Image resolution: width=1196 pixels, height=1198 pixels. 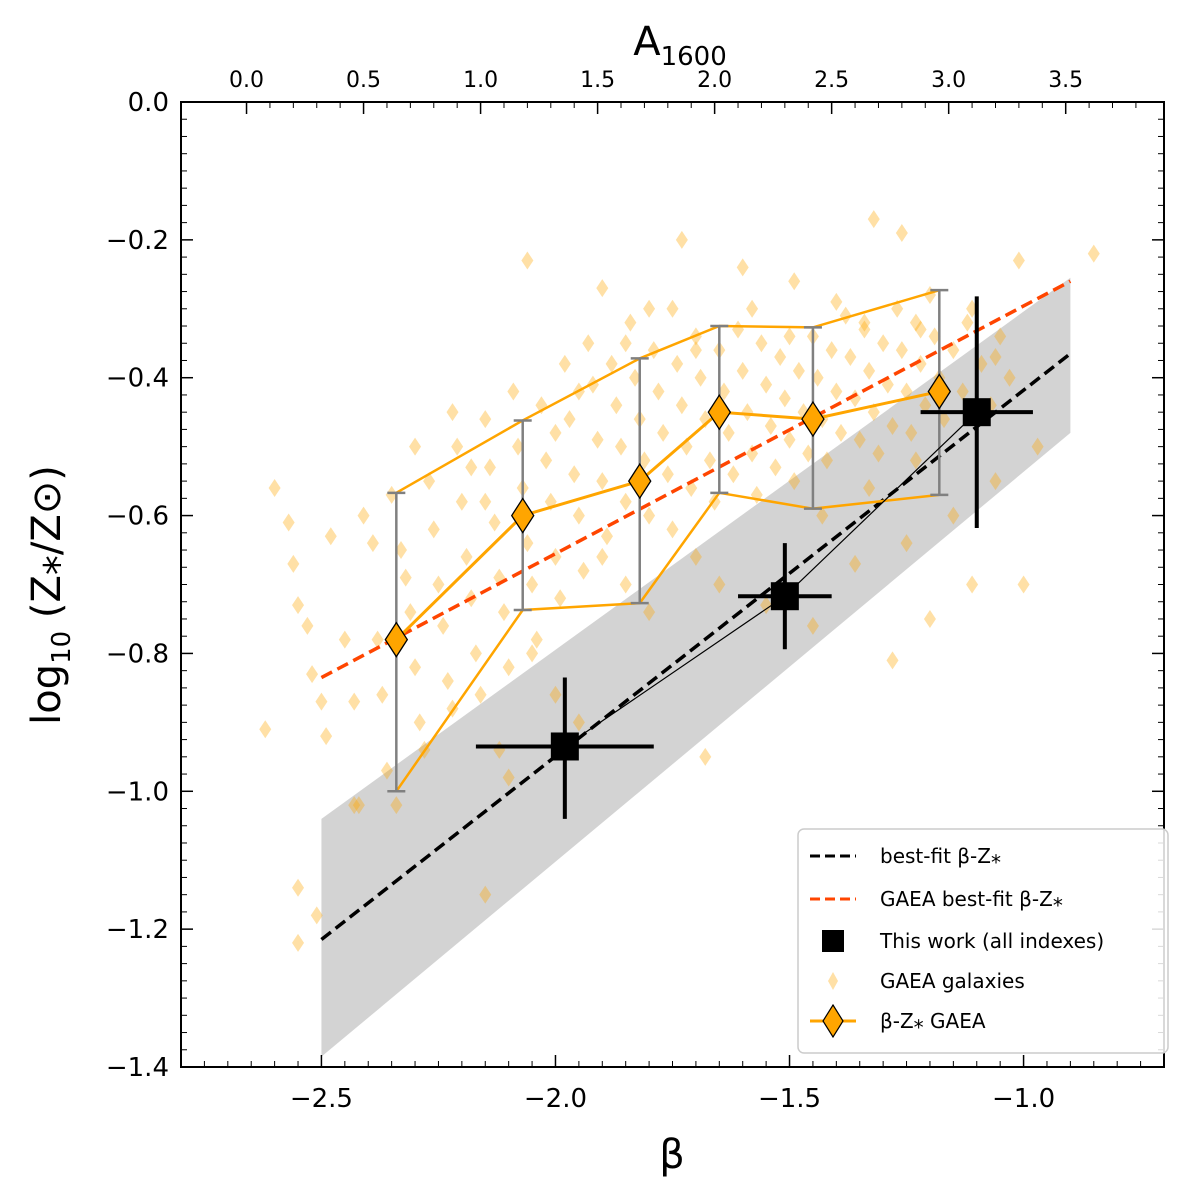 What do you see at coordinates (672, 1155) in the screenshot?
I see `x-axis-title: β` at bounding box center [672, 1155].